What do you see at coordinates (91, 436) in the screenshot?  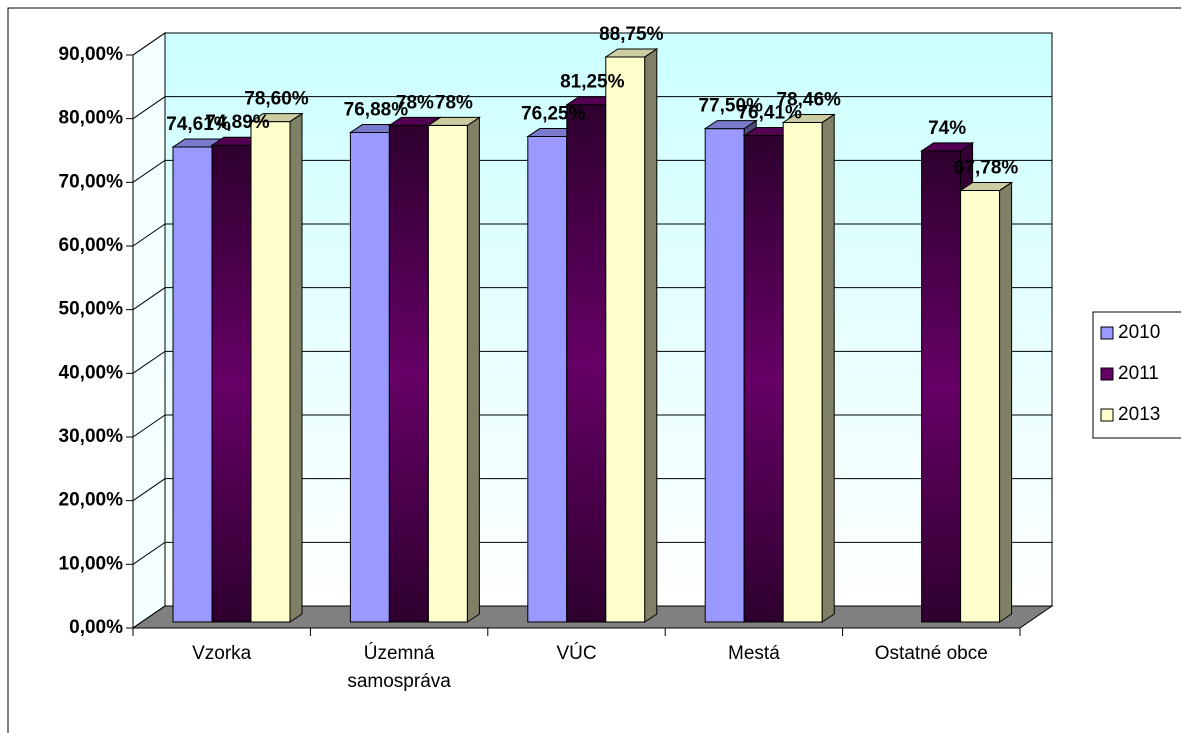 I see `y-tick-label: 30,00%` at bounding box center [91, 436].